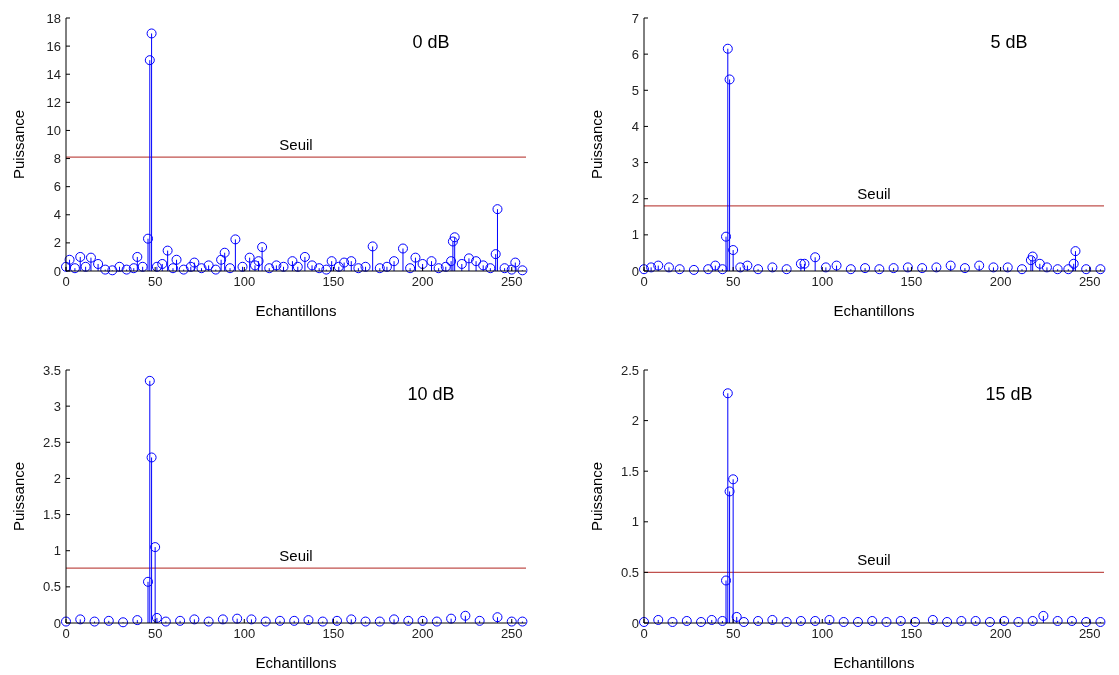 Image resolution: width=1119 pixels, height=675 pixels. I want to click on text: 5 dB, so click(1009, 42).